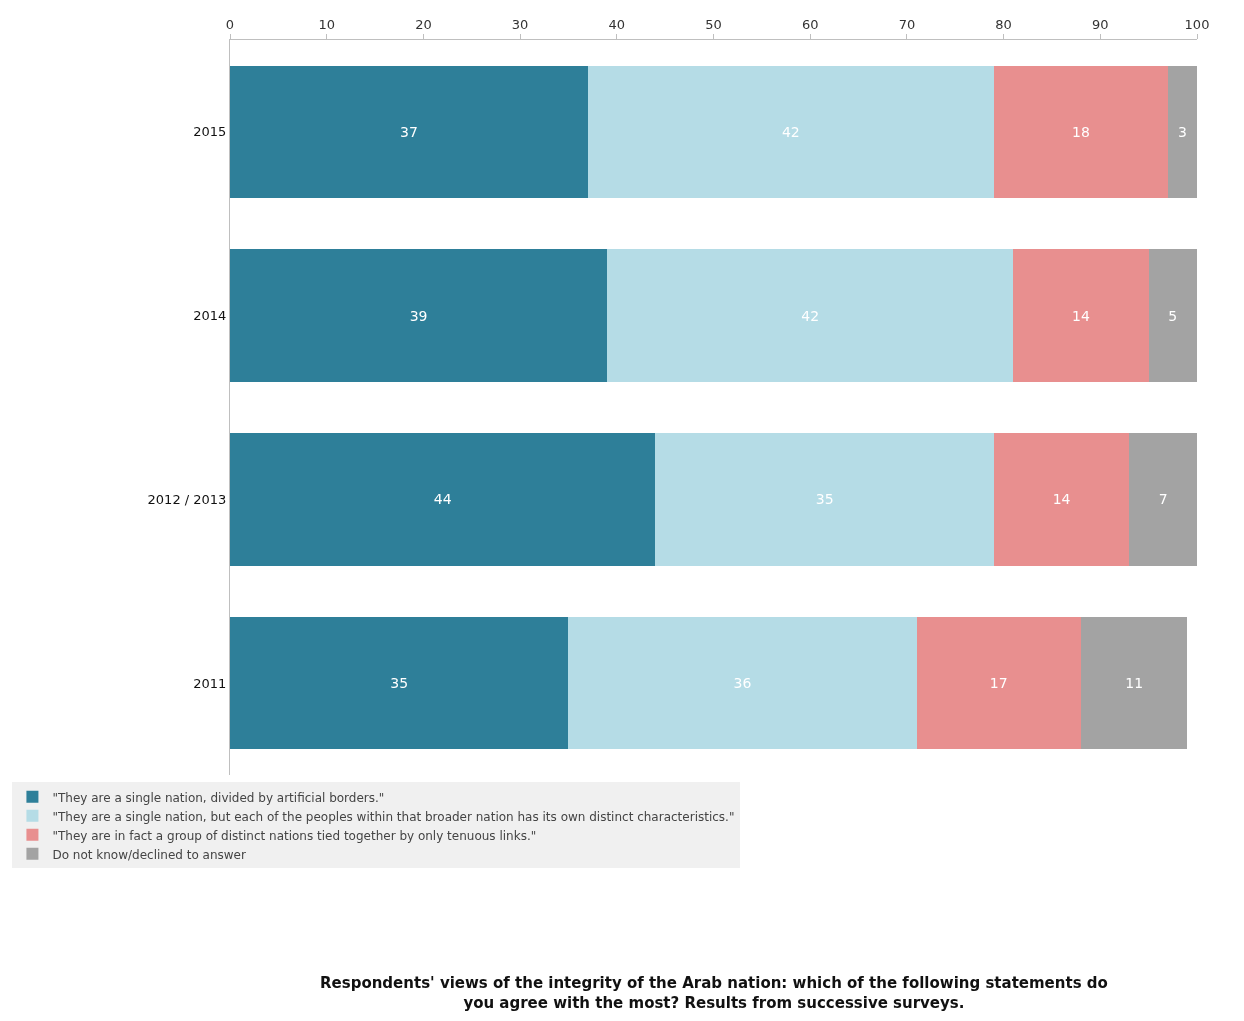 The height and width of the screenshot is (1021, 1244). What do you see at coordinates (210, 132) in the screenshot?
I see `y-tick-label: 2015` at bounding box center [210, 132].